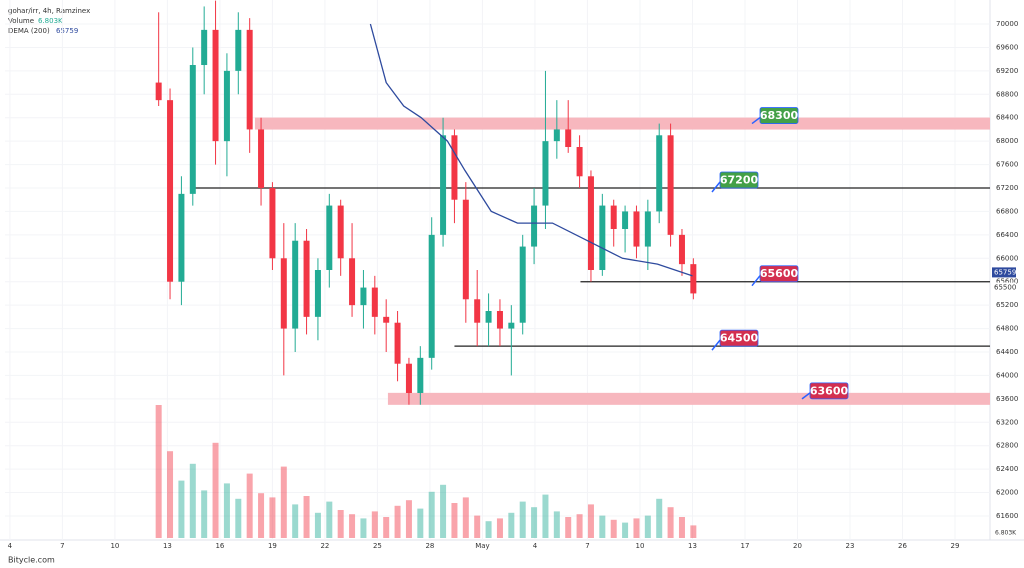 The image size is (1024, 568). Describe the element at coordinates (21, 21) in the screenshot. I see `volume-label: Volume` at that location.